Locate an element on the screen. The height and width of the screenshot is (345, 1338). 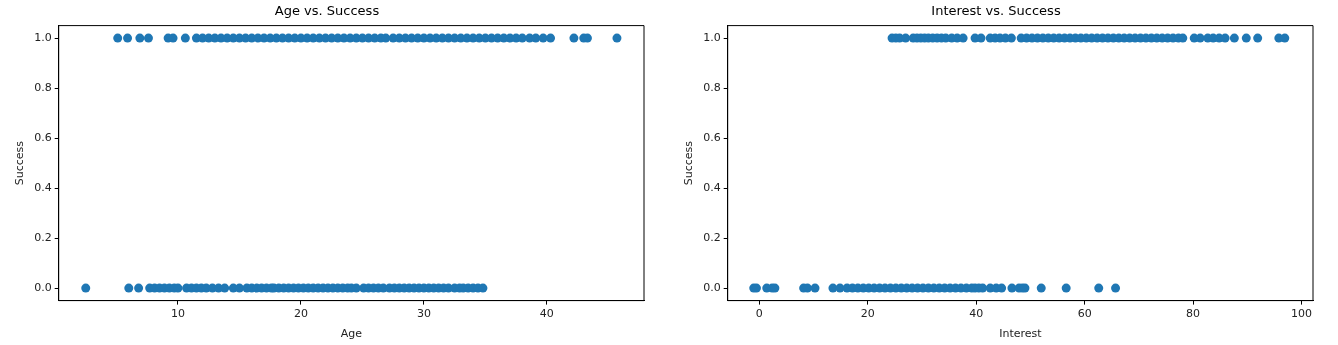
x-axis-title: Interest is located at coordinates (1021, 334).